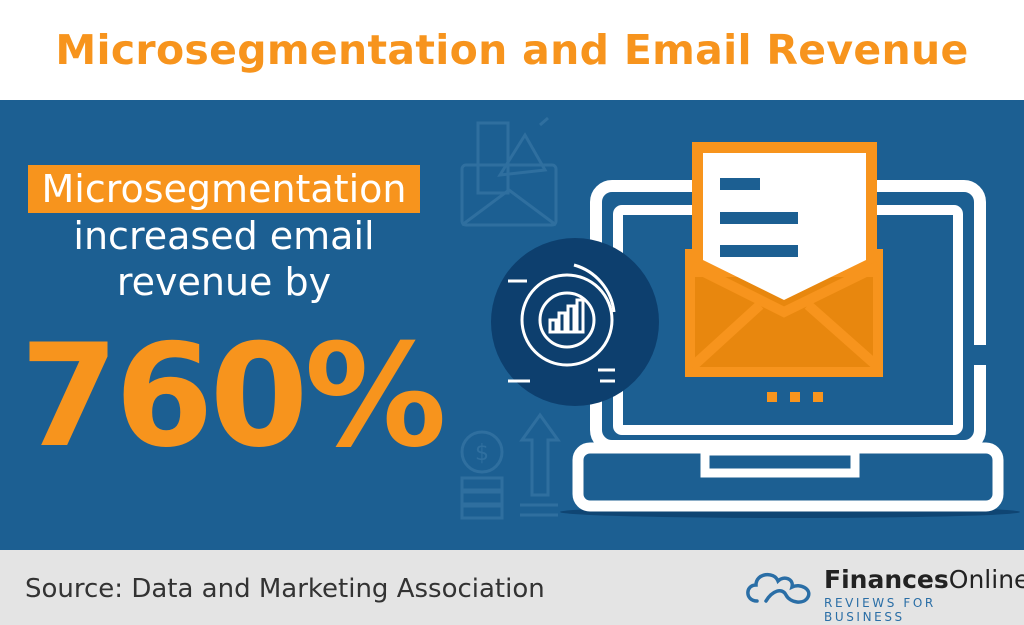  Describe the element at coordinates (886, 579) in the screenshot. I see `logo-bold: Finances` at that location.